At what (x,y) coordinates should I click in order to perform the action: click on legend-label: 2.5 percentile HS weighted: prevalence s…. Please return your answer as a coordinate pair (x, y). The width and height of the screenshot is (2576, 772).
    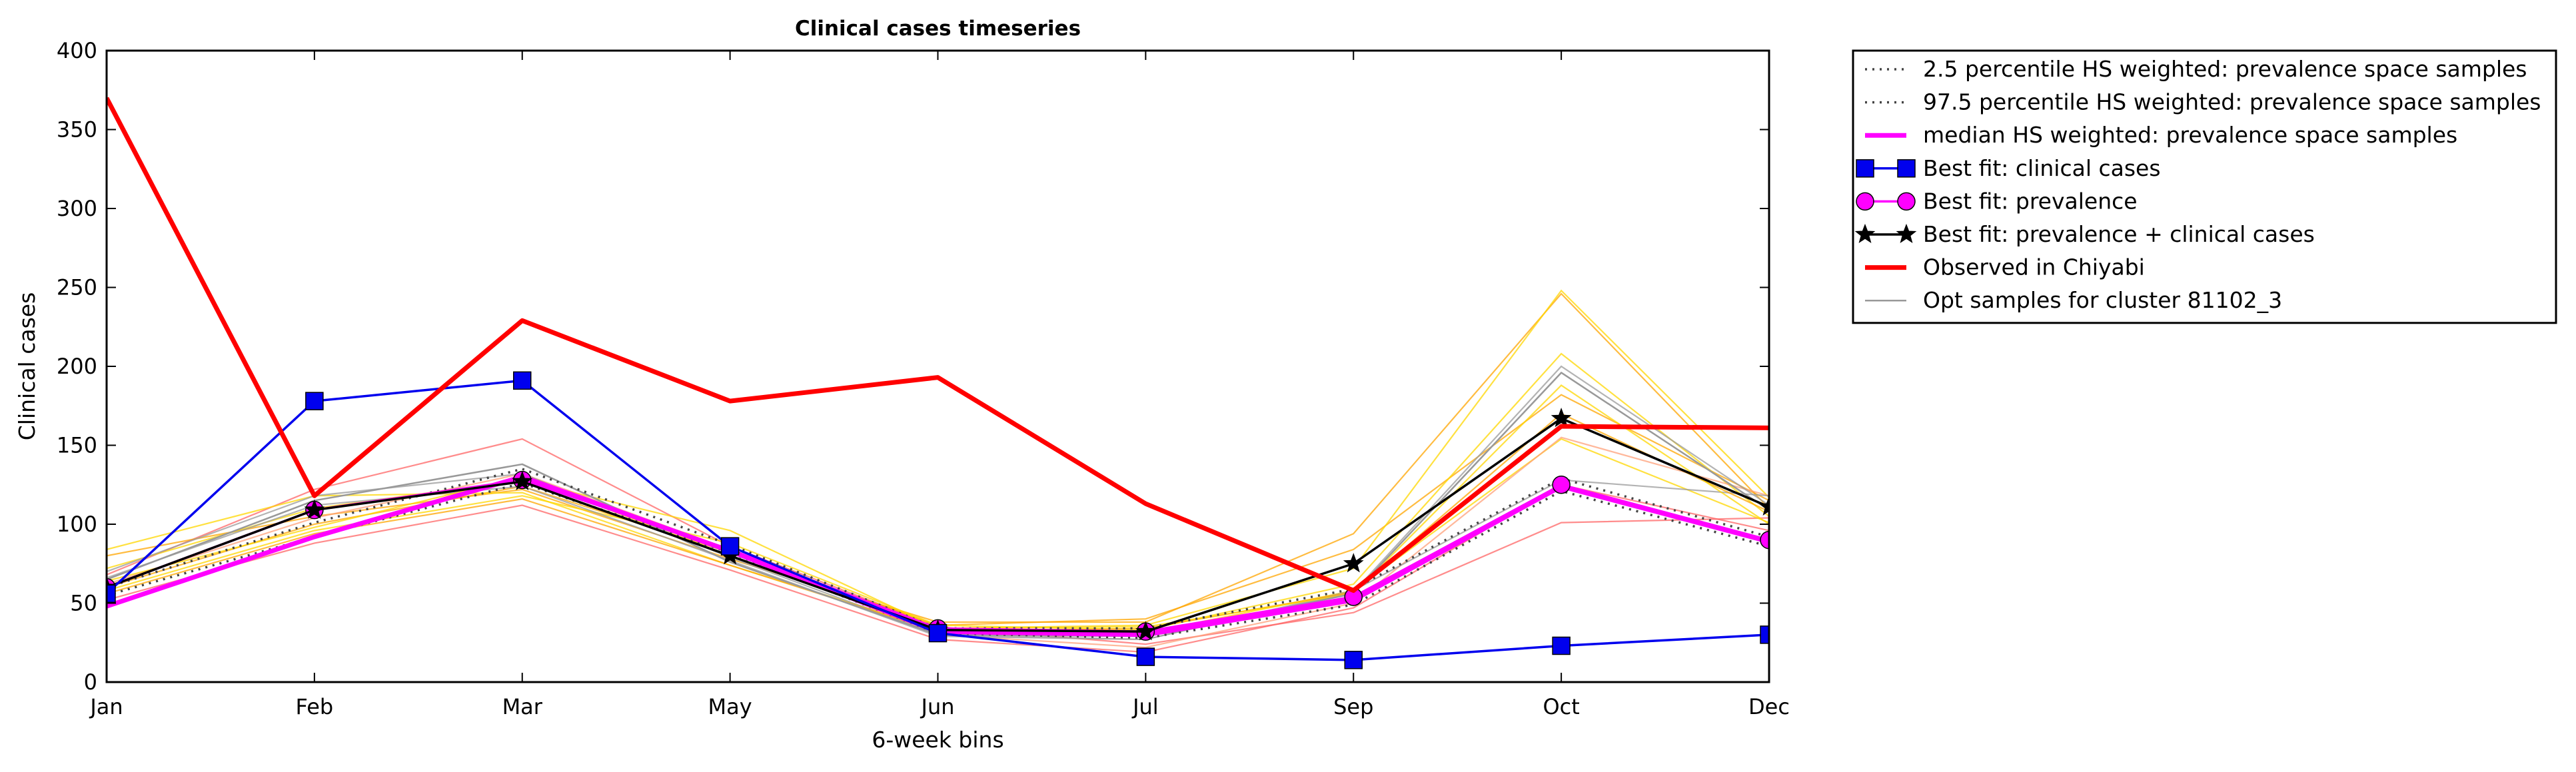
    Looking at the image, I should click on (2225, 69).